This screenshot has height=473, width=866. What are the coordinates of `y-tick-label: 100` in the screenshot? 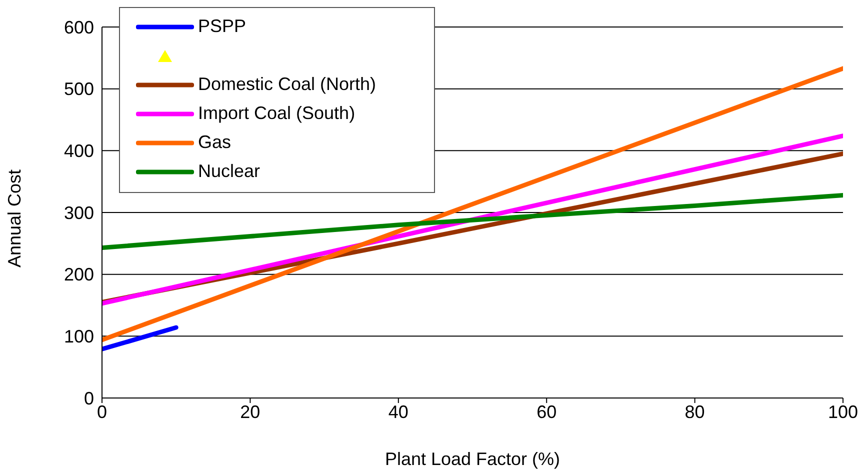 It's located at (79, 336).